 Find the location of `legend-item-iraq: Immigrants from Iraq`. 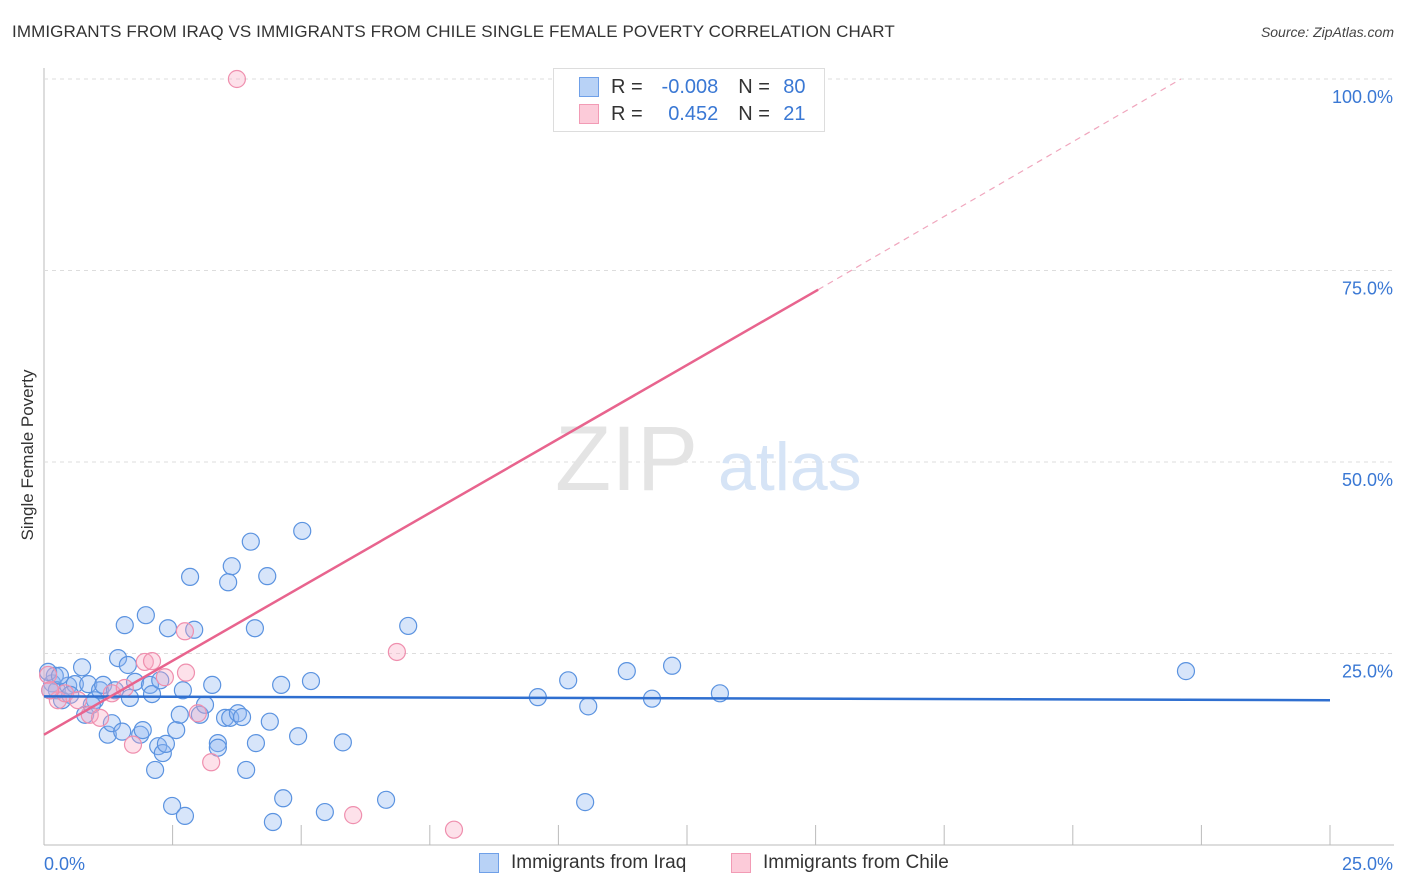

legend-item-iraq: Immigrants from Iraq is located at coordinates (582, 863).